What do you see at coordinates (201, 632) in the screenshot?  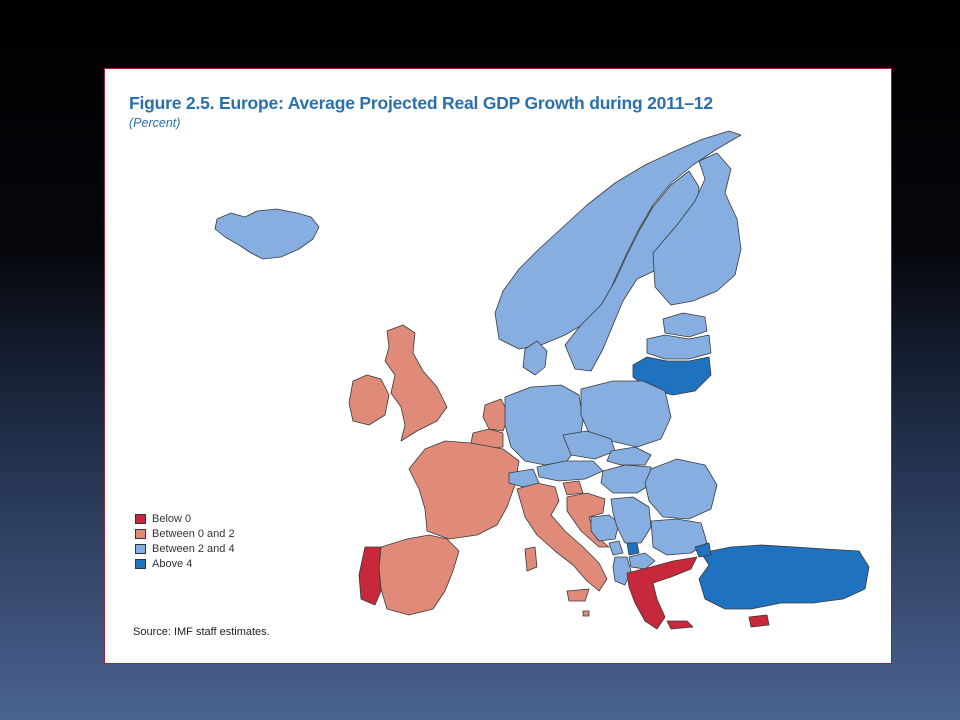 I see `figure-source: Source: IMF staff estimates.` at bounding box center [201, 632].